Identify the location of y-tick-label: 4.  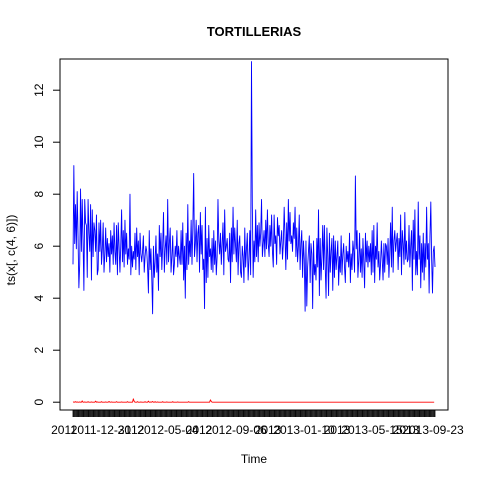
(39, 298).